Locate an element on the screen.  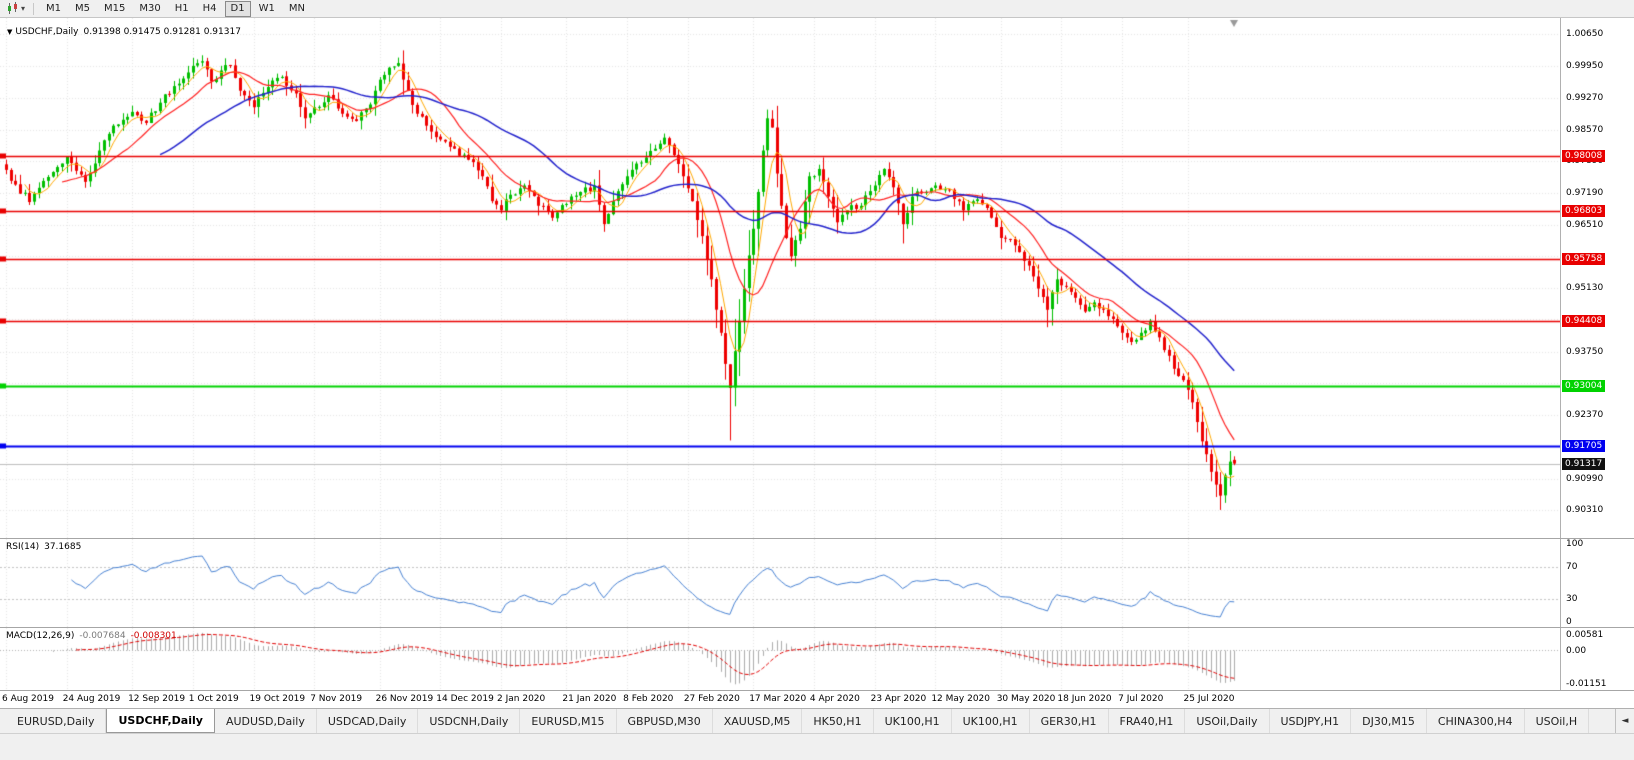
chart-tab-eurusd-daily: EURUSD,Daily is located at coordinates (56, 721).